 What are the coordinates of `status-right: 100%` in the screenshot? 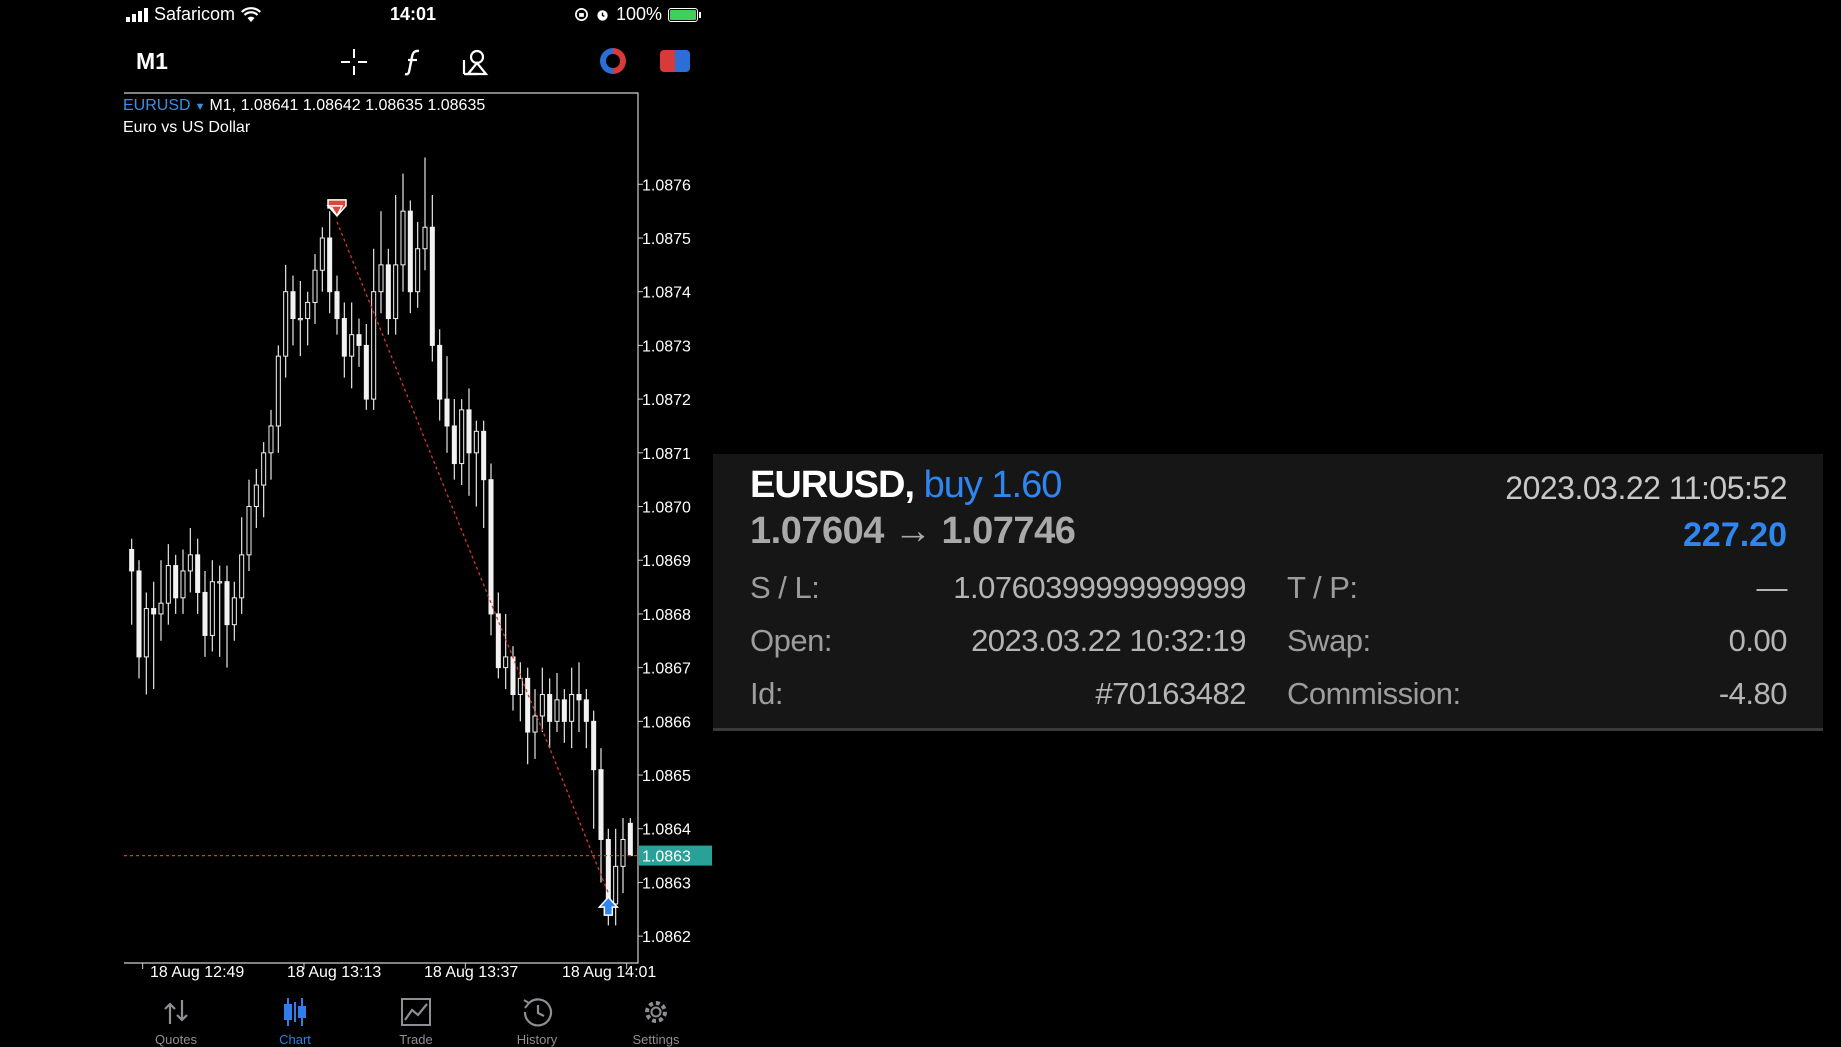 It's located at (638, 14).